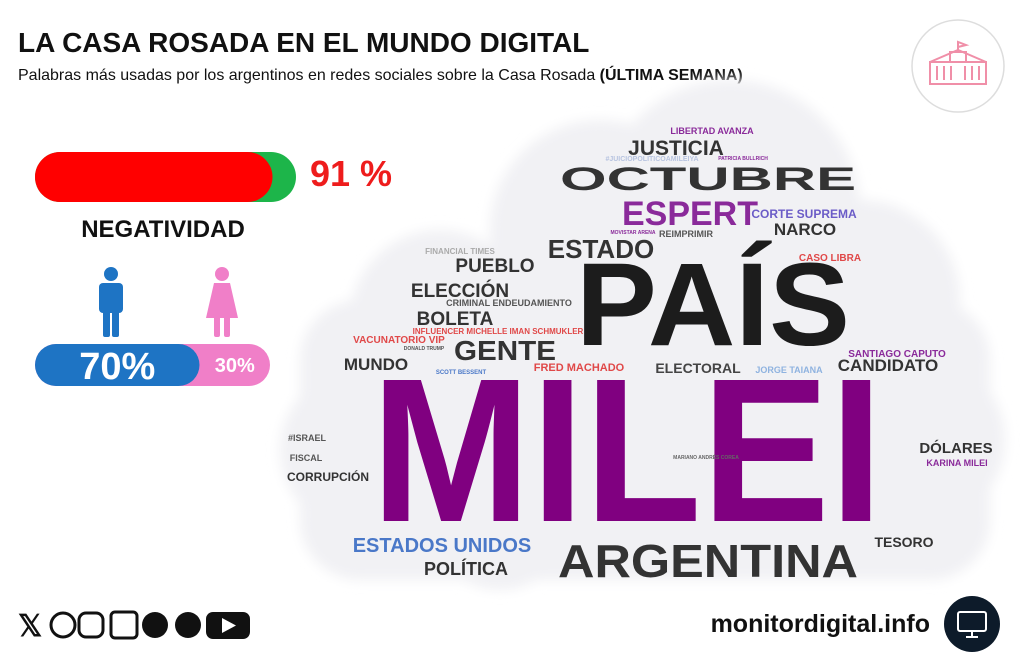  What do you see at coordinates (154, 177) in the screenshot?
I see `bar-fill` at bounding box center [154, 177].